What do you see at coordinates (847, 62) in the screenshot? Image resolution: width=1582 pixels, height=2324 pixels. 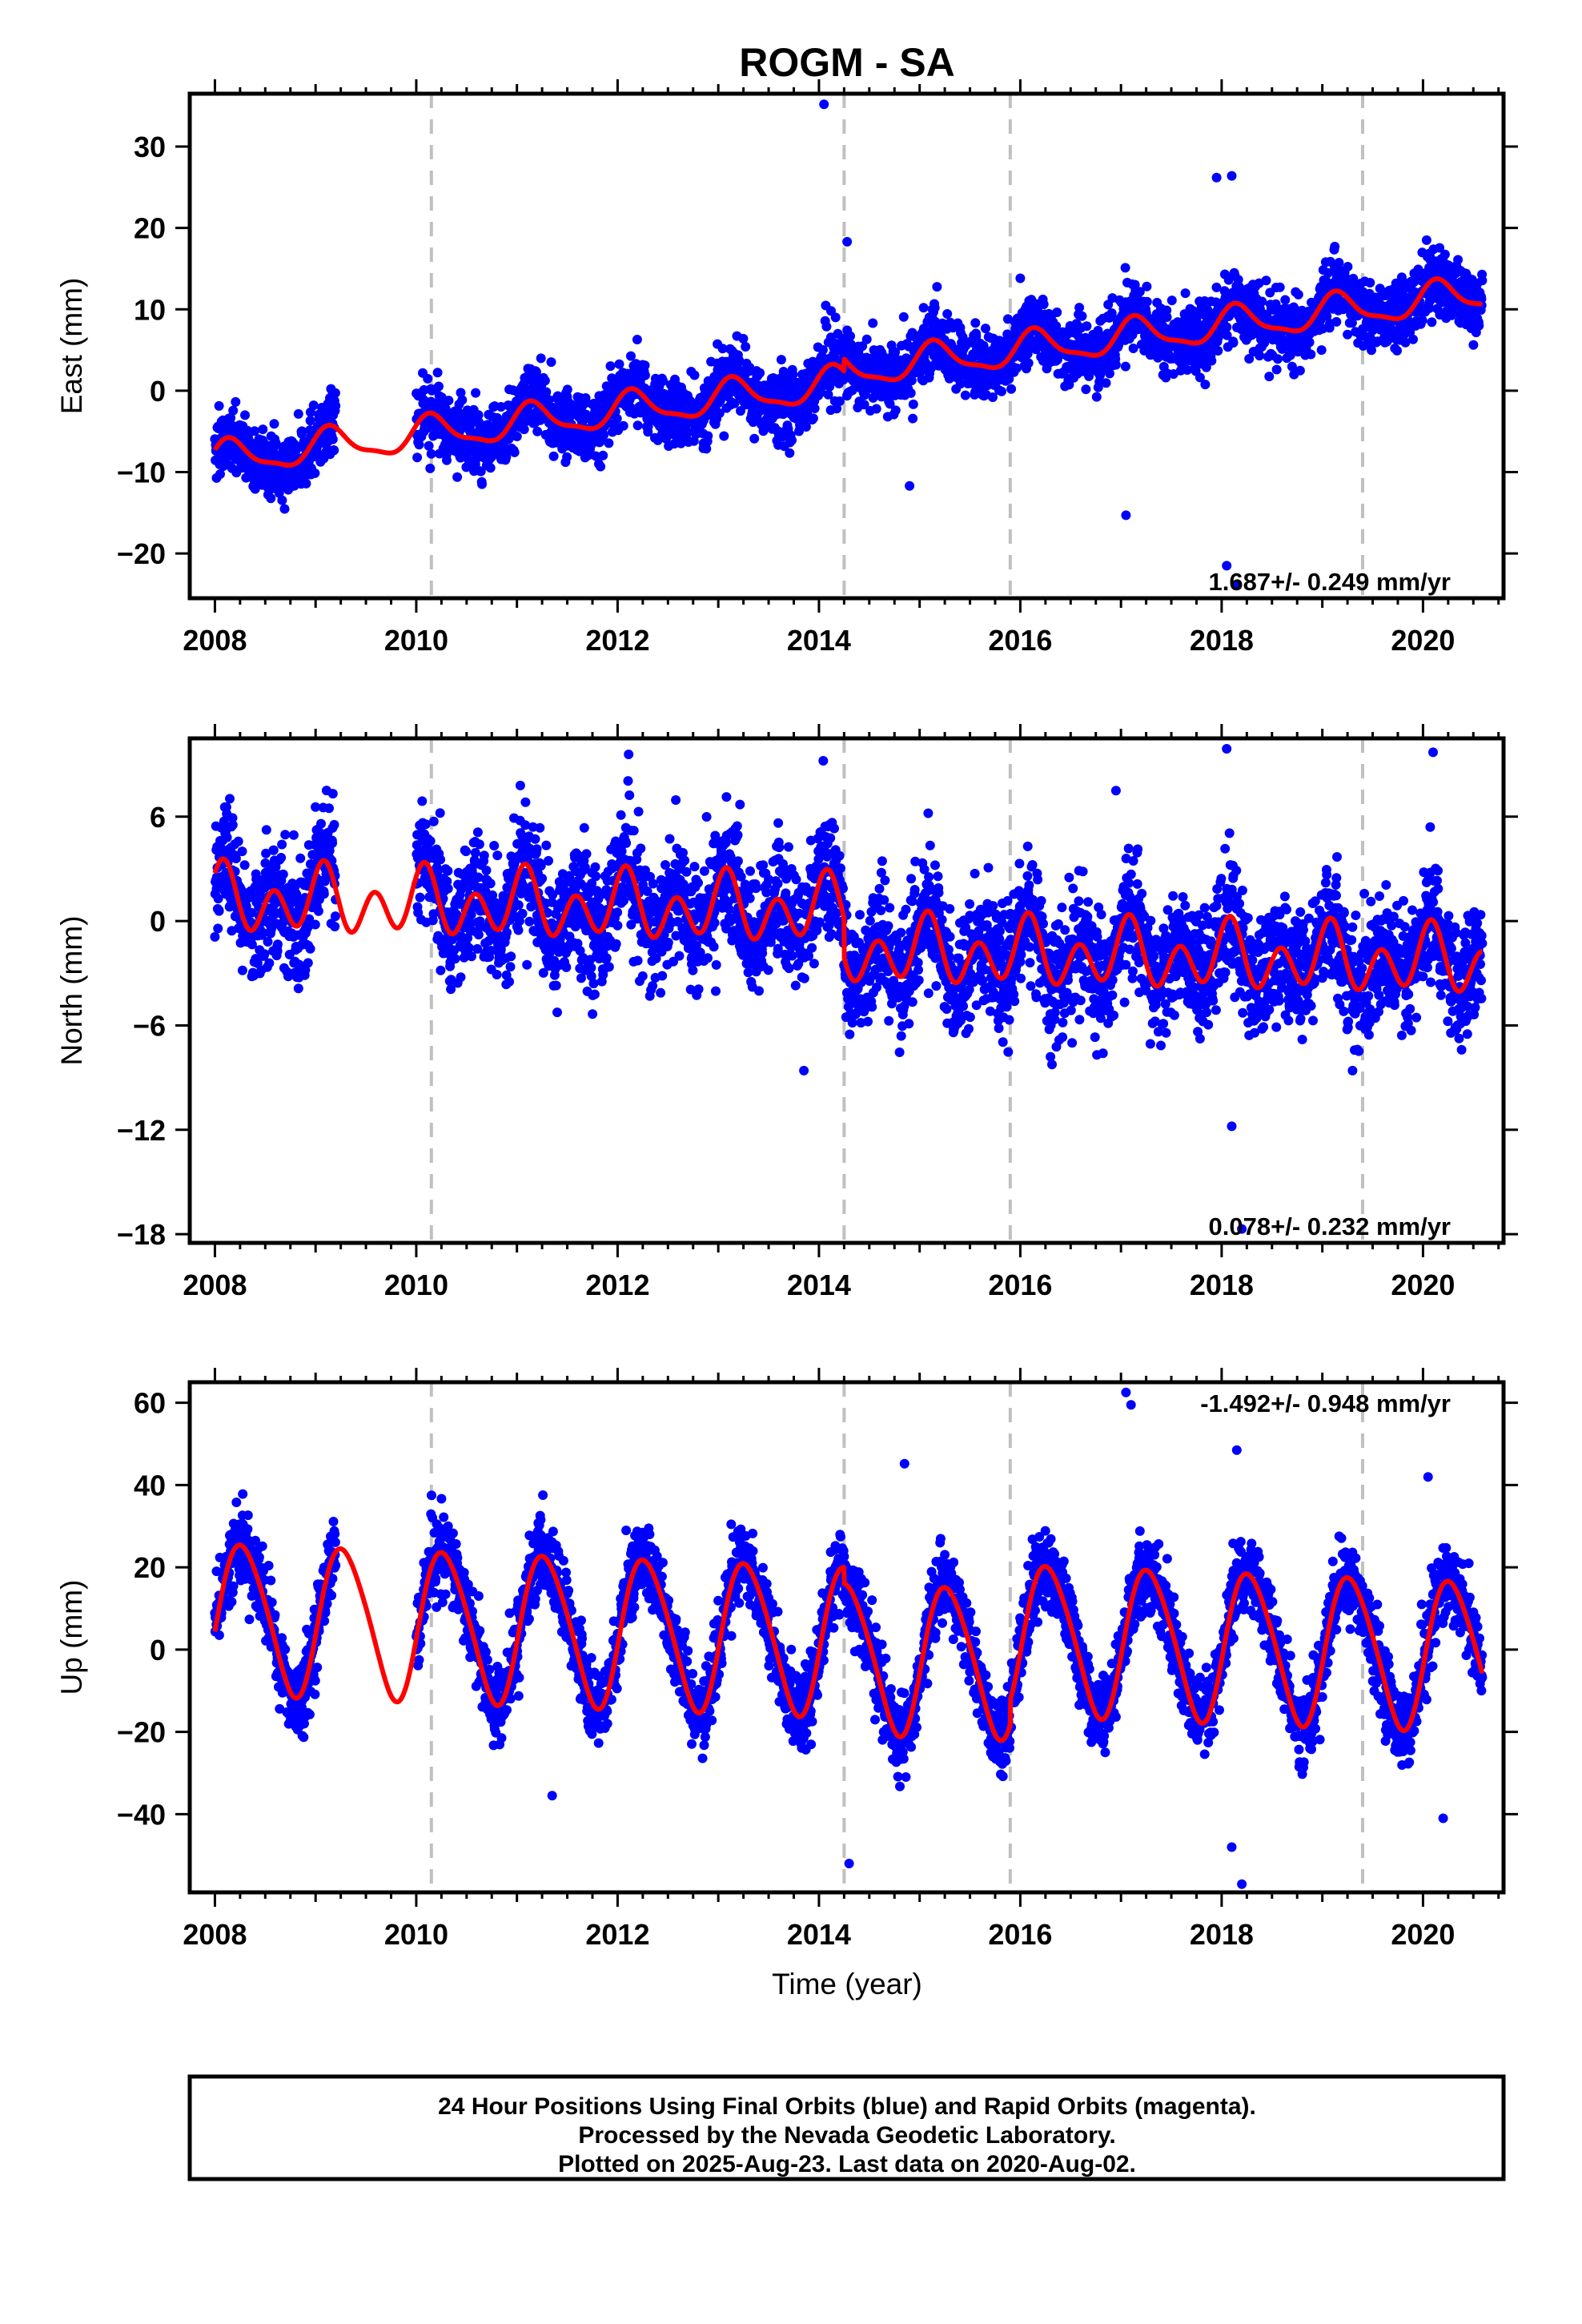 I see `chart-title: ROGM - SA` at bounding box center [847, 62].